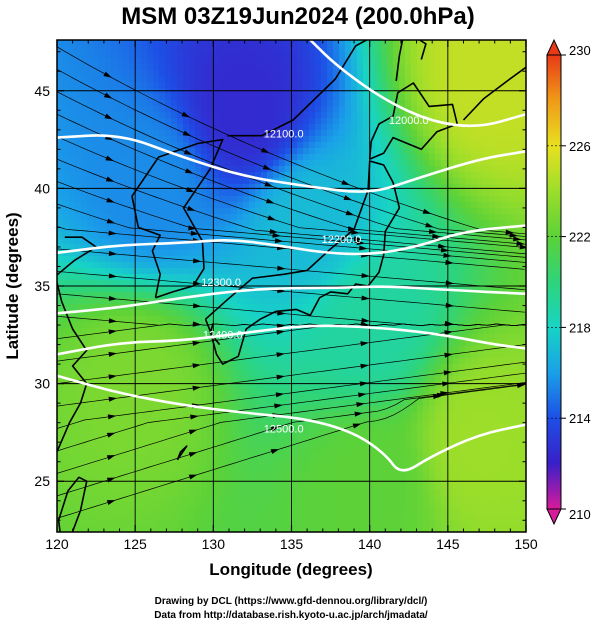  I want to click on colorbar-tick-label: 218, so click(580, 327).